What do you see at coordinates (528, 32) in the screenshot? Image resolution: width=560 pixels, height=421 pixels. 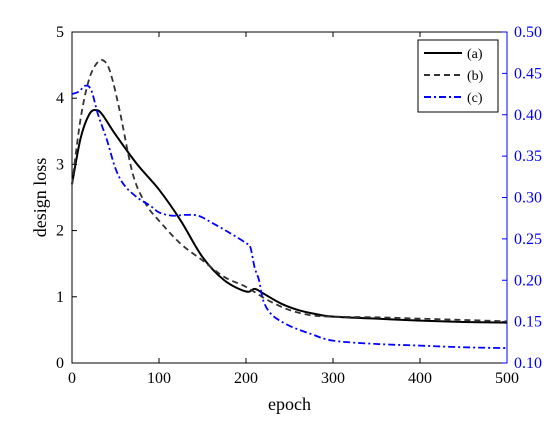 I see `y2-tick-label: 0.50` at bounding box center [528, 32].